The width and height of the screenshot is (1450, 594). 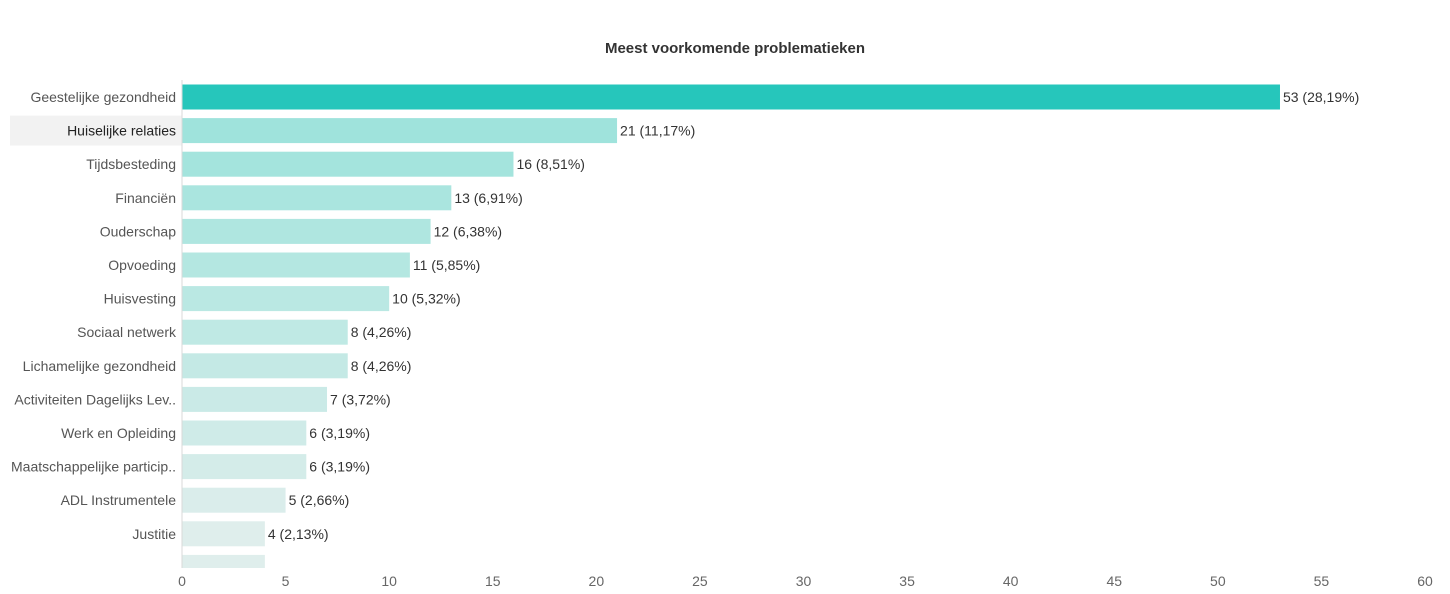 What do you see at coordinates (118, 433) in the screenshot?
I see `category-label-10: Werk en Opleiding` at bounding box center [118, 433].